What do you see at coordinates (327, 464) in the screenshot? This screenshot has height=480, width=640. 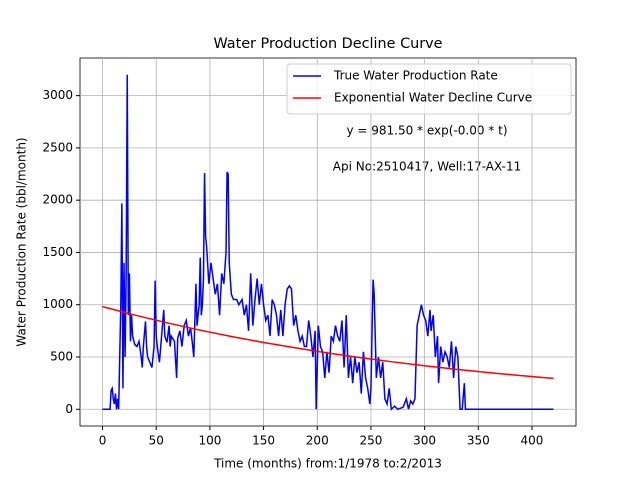 I see `x-axis-label: Time (months) from:1/1978 to:2/2013` at bounding box center [327, 464].